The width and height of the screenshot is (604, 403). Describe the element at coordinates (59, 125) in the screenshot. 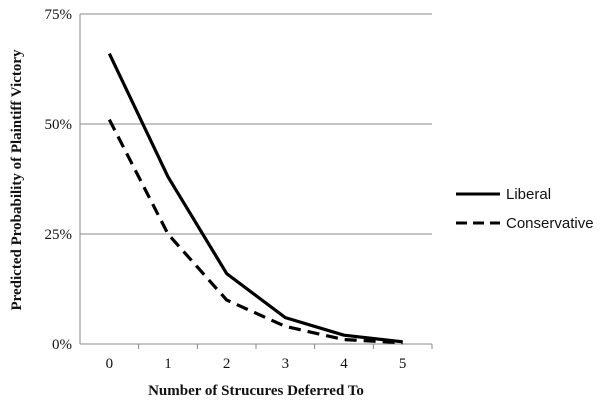

I see `y-tick-label: 50%` at that location.